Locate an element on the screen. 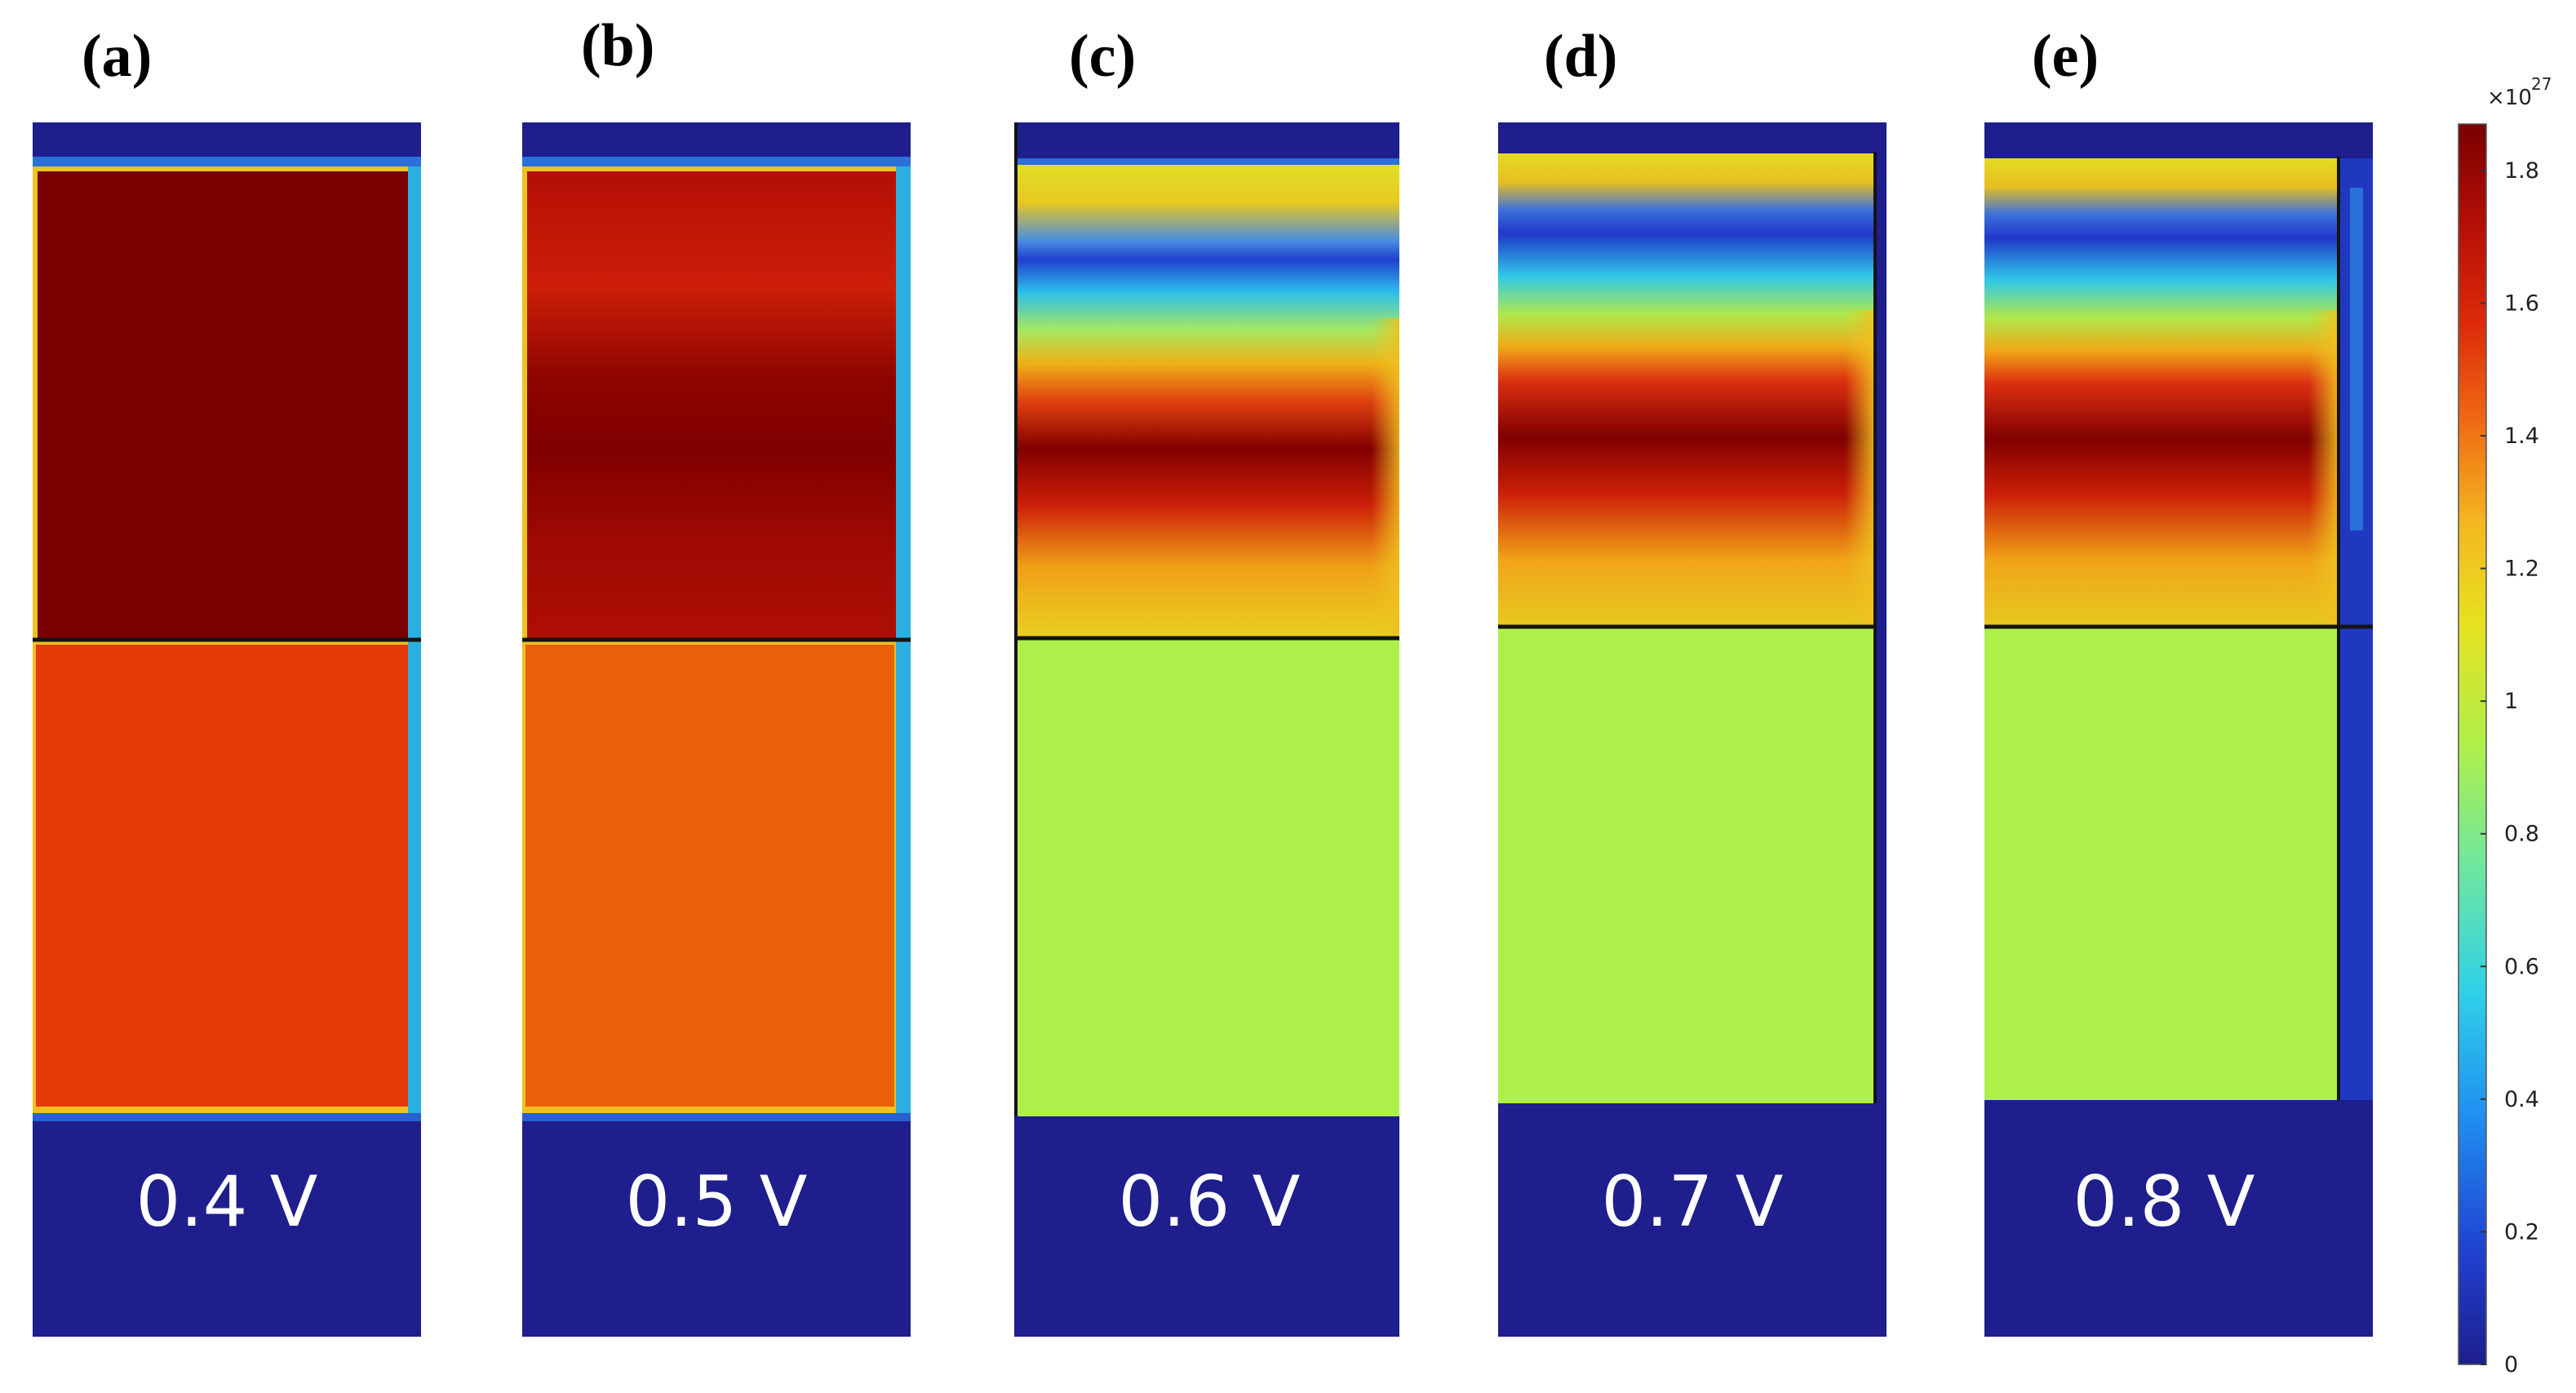 The image size is (2576, 1393). panel-e-bottom-electrode is located at coordinates (2178, 1219).